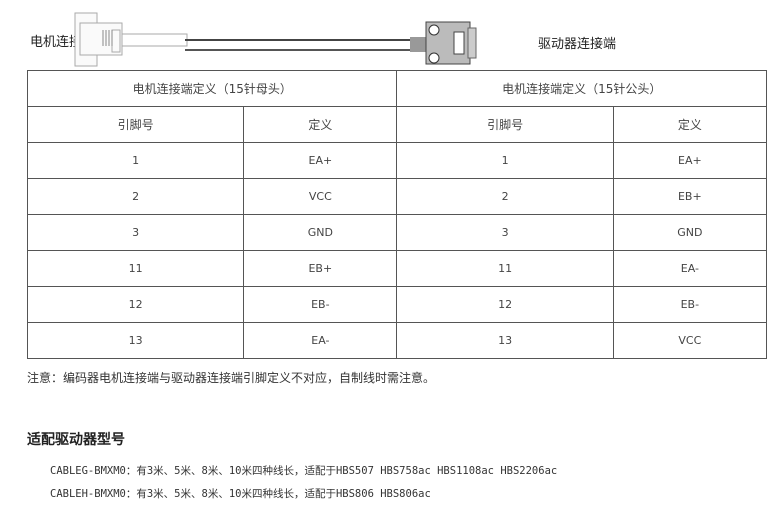  What do you see at coordinates (275, 39) in the screenshot?
I see `cable-diagram` at bounding box center [275, 39].